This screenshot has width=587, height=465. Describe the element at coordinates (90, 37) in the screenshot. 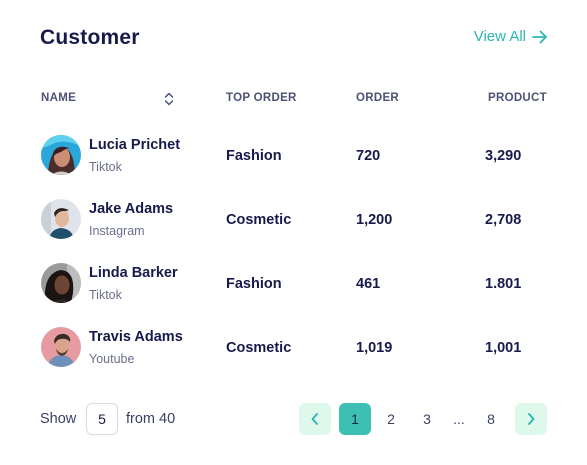

I see `page-title: Customer` at that location.